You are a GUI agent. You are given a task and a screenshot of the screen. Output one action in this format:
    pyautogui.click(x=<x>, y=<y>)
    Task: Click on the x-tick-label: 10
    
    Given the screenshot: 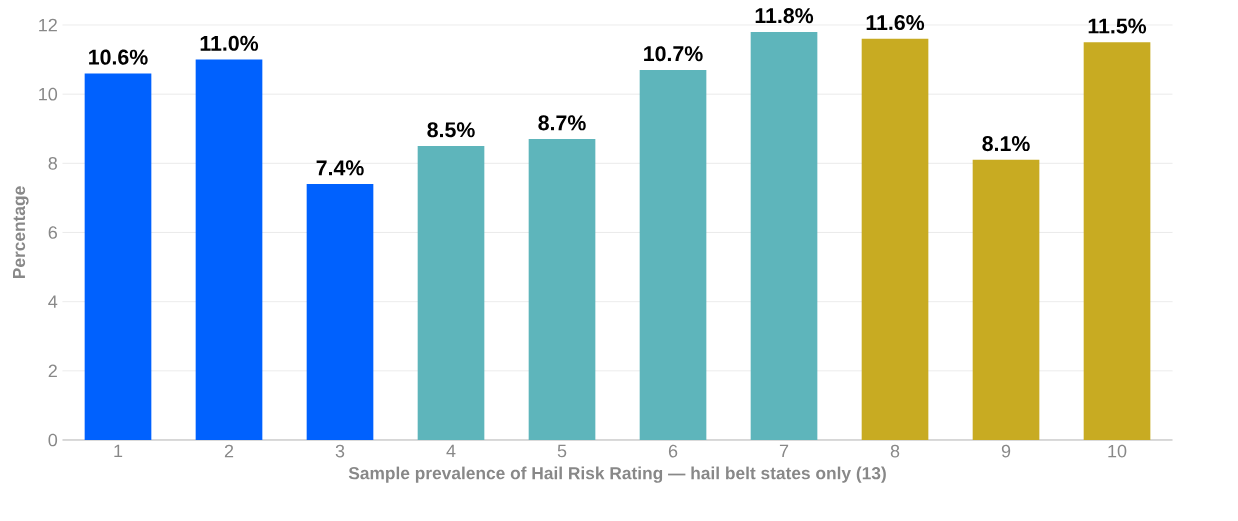 What is the action you would take?
    pyautogui.click(x=1117, y=451)
    